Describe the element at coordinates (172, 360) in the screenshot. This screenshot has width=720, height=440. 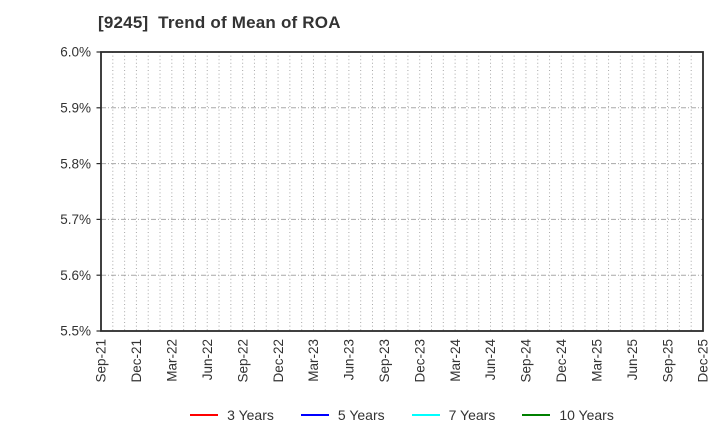
I see `x-tick-label: Mar-22` at that location.